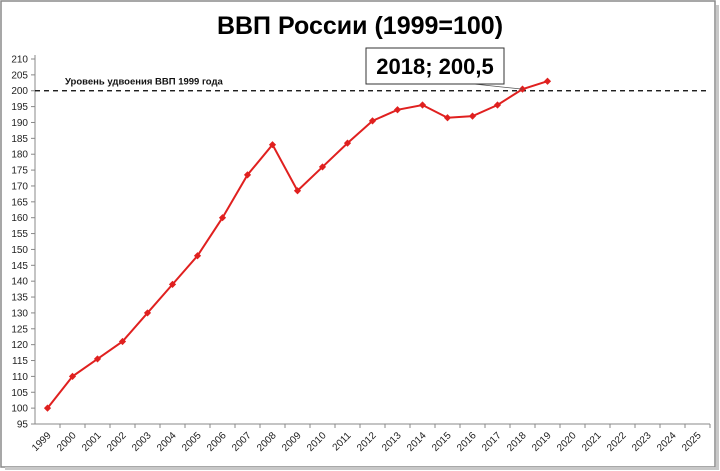  What do you see at coordinates (144, 82) in the screenshot?
I see `reference-label: Уровень удвоения ВВП 1999 года` at bounding box center [144, 82].